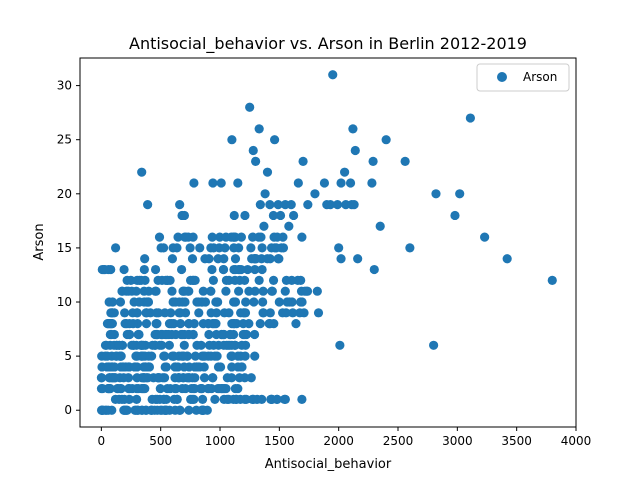  What do you see at coordinates (516, 441) in the screenshot?
I see `x-tick-label: 3500` at bounding box center [516, 441].